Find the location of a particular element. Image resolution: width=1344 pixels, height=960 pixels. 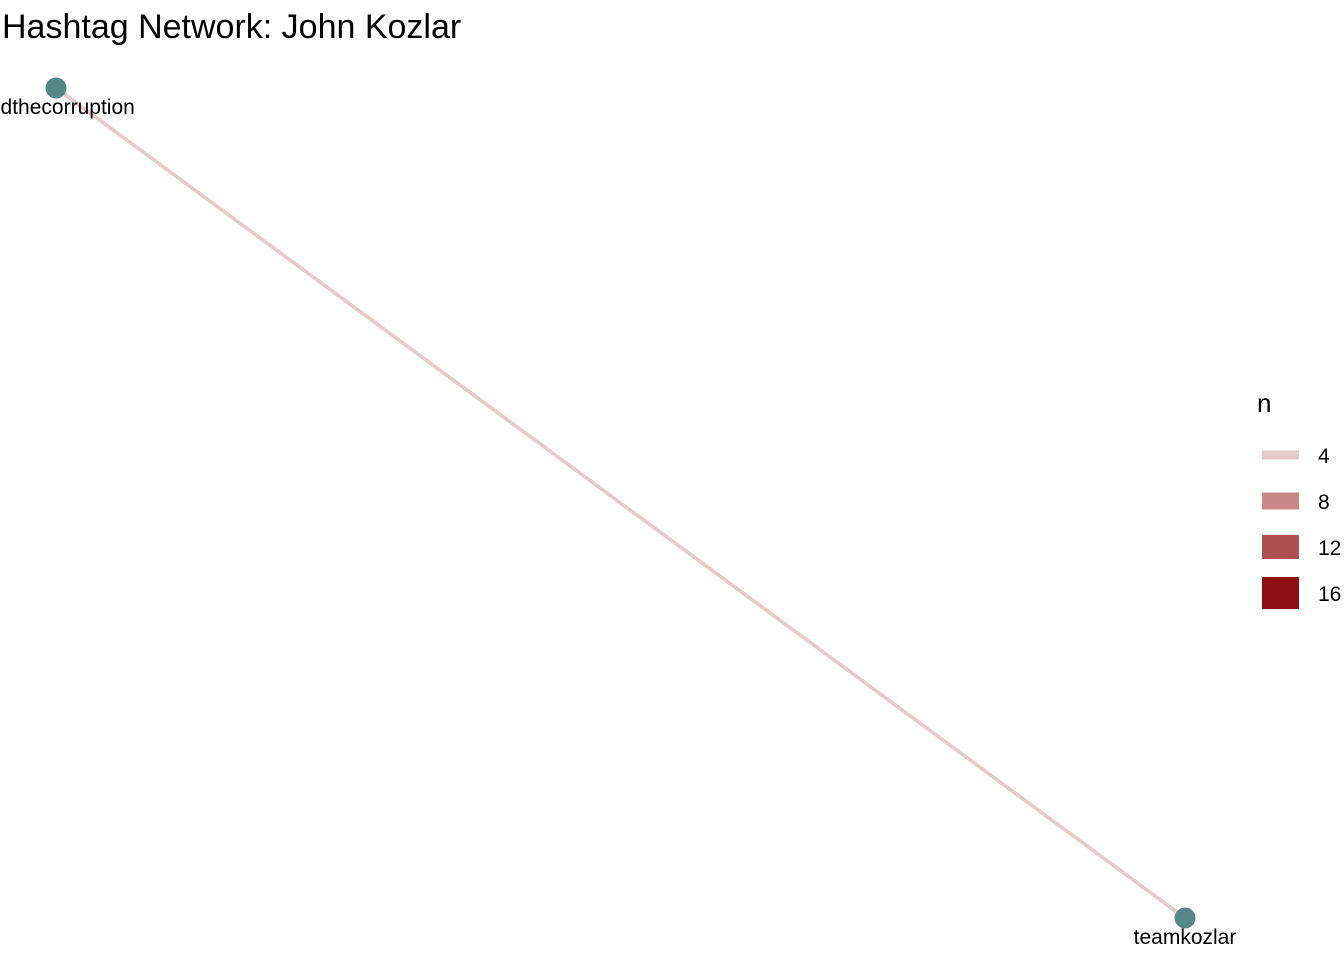

node-label-endthecorruption: endthecorruption is located at coordinates (67, 107).